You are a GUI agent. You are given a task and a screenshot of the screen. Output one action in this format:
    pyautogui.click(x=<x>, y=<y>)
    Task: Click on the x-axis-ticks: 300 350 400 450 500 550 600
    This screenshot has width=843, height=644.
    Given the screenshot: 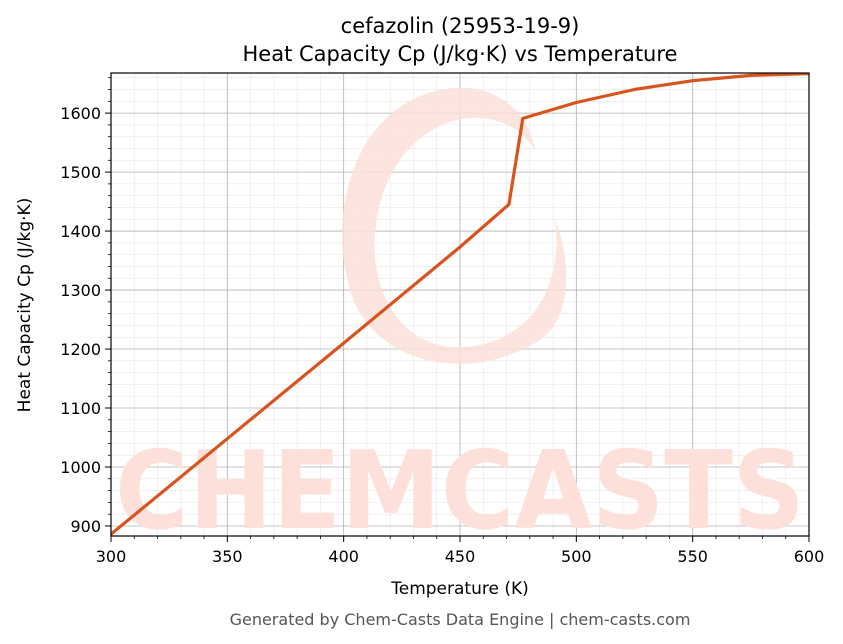 What is the action you would take?
    pyautogui.click(x=460, y=551)
    